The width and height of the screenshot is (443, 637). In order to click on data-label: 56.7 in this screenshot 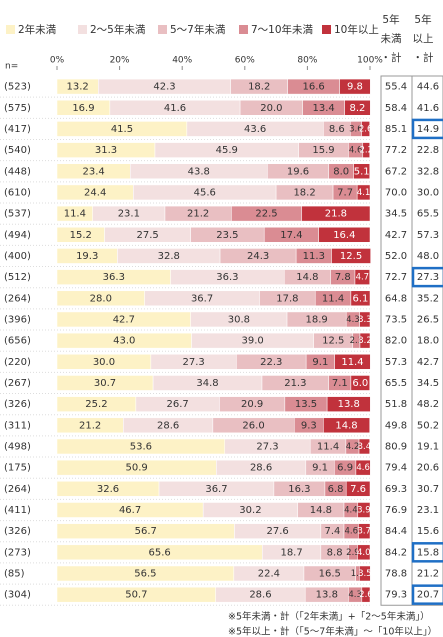, I will do `click(146, 531)`.